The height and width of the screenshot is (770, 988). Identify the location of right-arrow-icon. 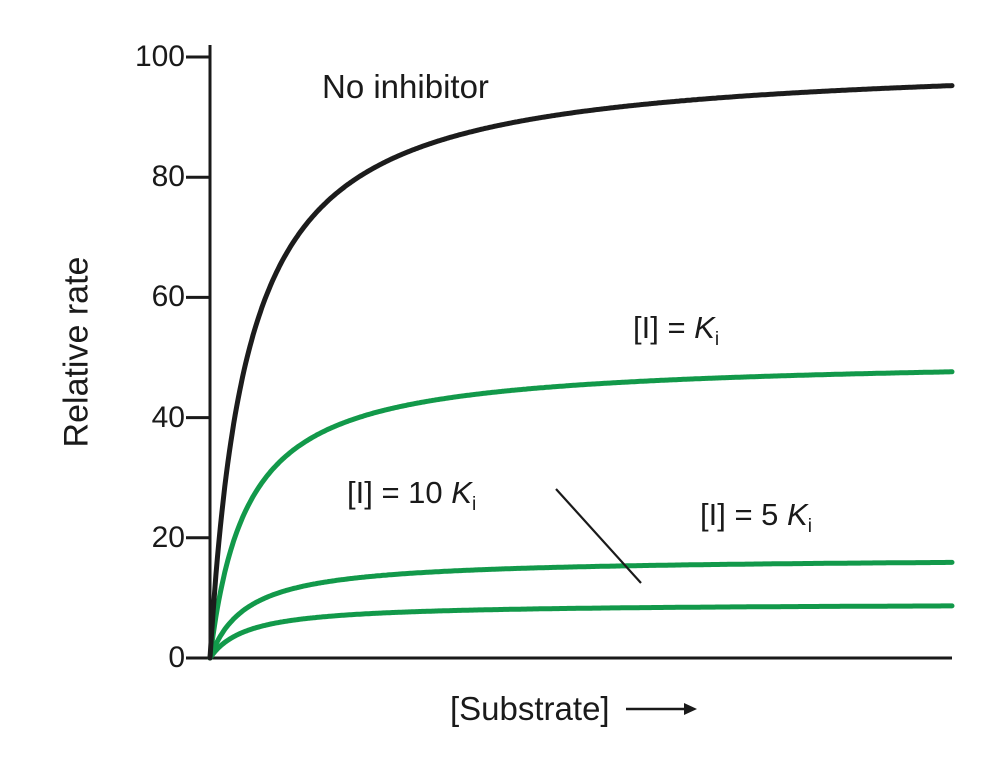
(661, 709).